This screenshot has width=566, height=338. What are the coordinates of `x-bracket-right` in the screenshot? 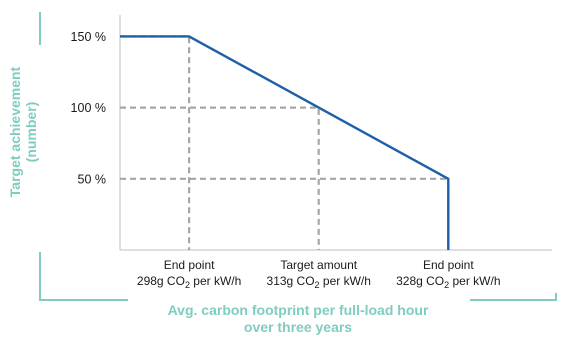 It's located at (513, 297).